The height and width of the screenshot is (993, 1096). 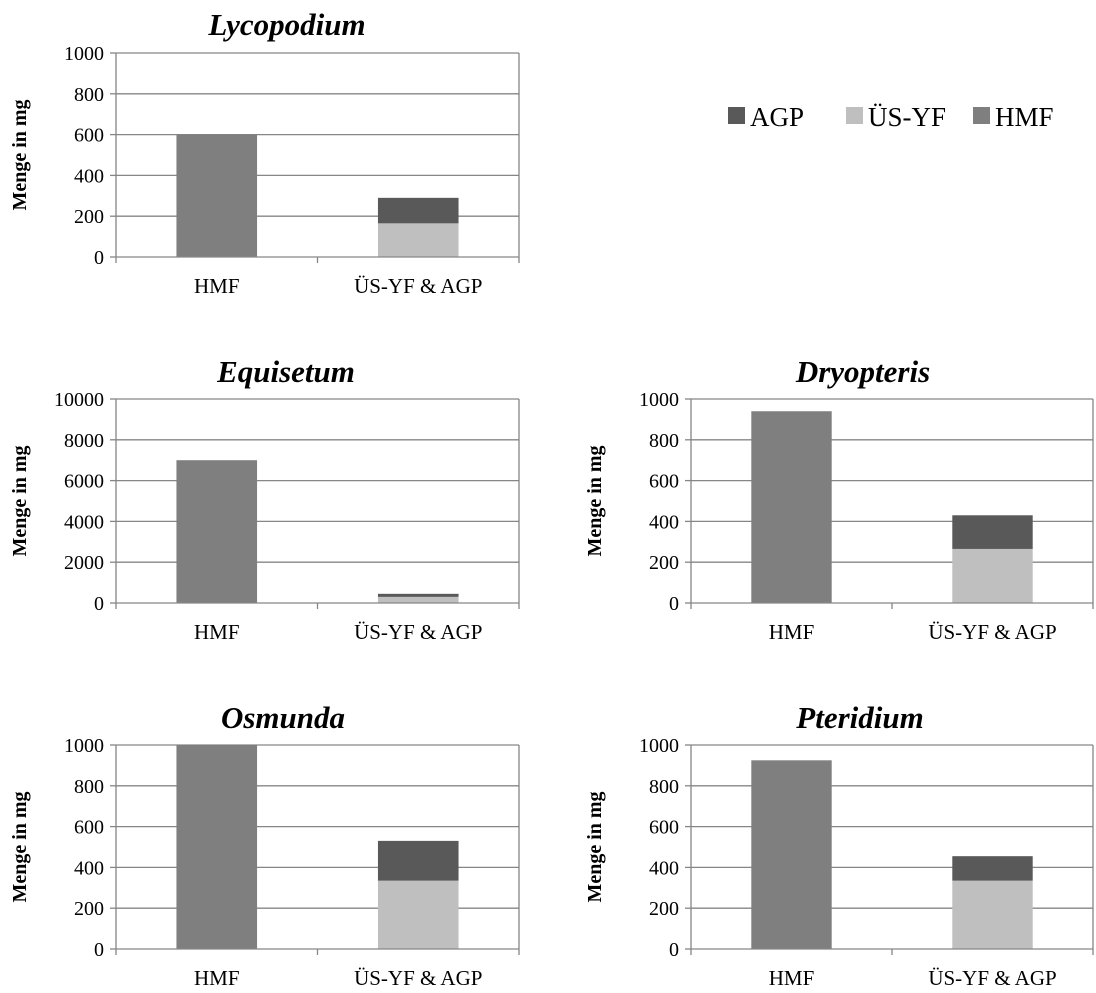 What do you see at coordinates (907, 117) in the screenshot?
I see `legend-label-us-yf: ÜS-YF` at bounding box center [907, 117].